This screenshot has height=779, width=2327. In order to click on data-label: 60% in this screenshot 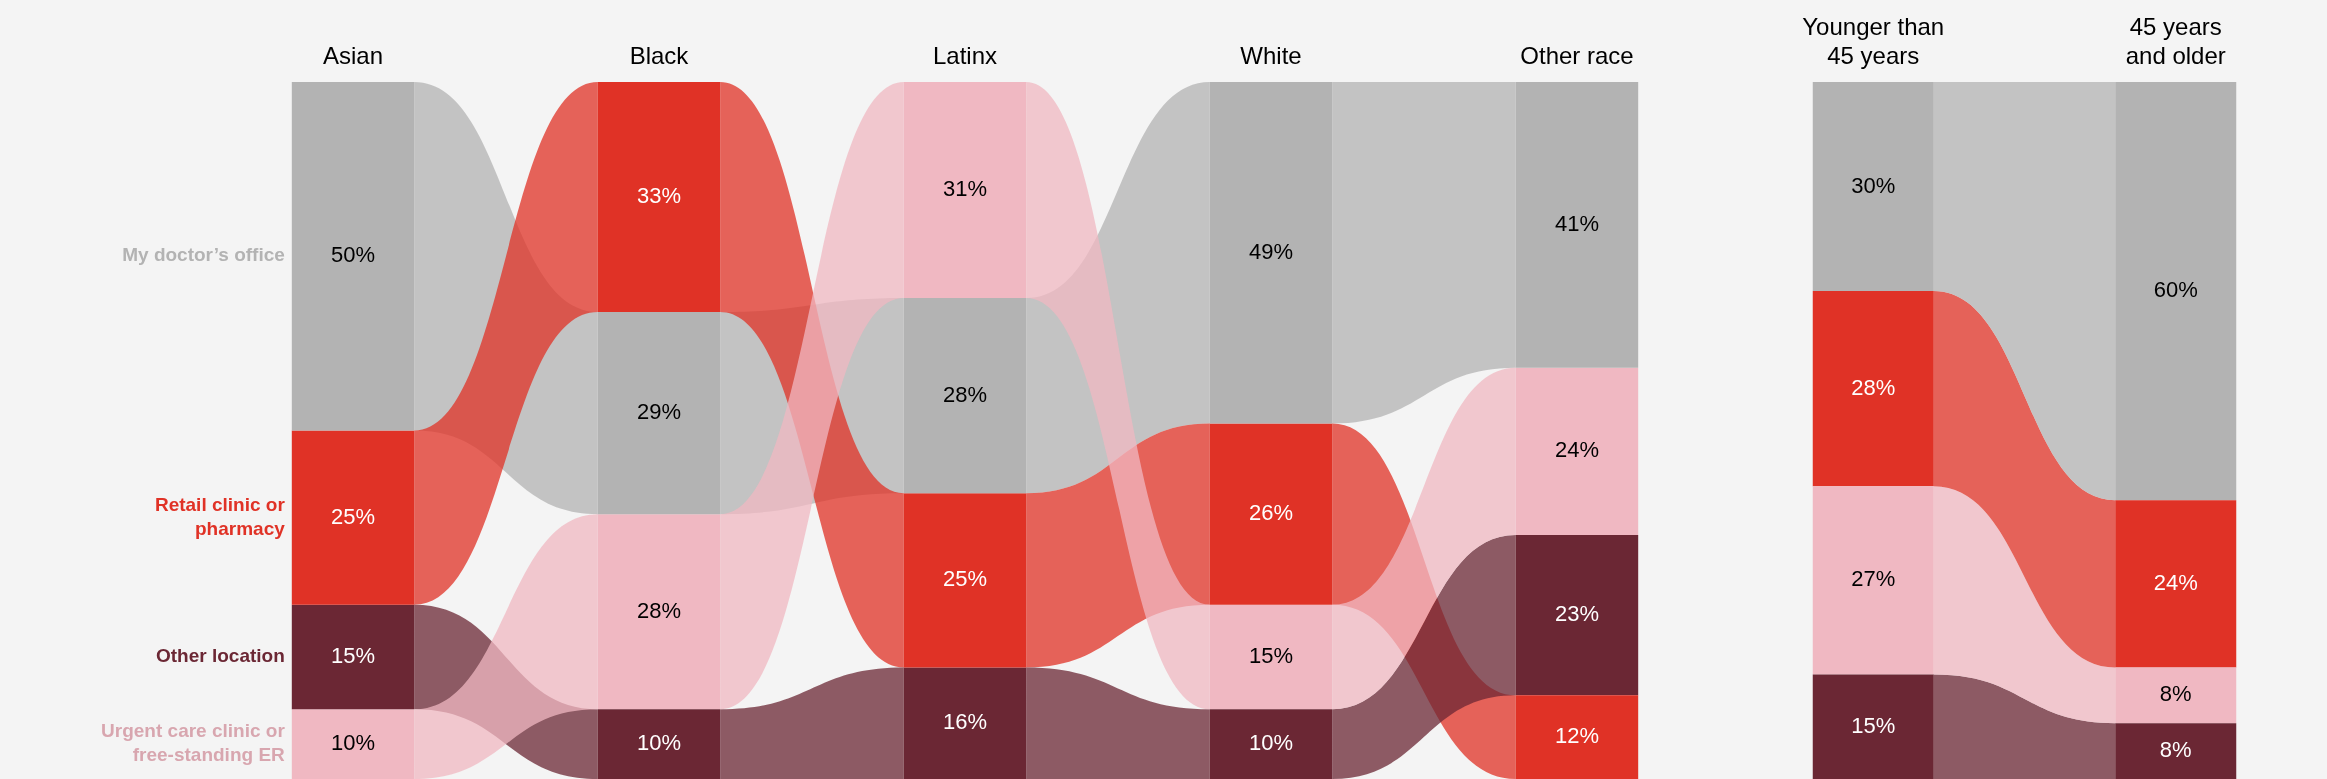, I will do `click(2175, 290)`.